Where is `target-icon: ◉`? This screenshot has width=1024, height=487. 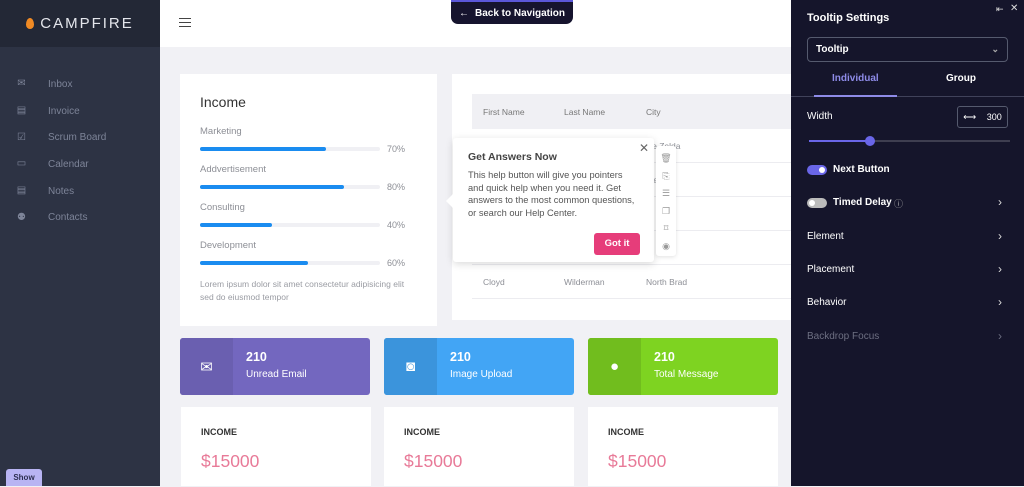
target-icon: ◉ is located at coordinates (666, 245).